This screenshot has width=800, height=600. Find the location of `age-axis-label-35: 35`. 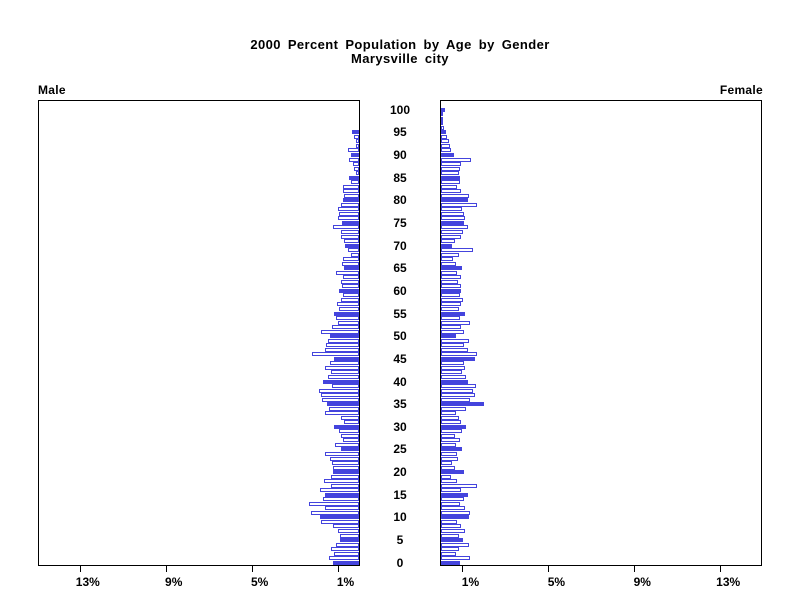

age-axis-label-35: 35 is located at coordinates (400, 404).